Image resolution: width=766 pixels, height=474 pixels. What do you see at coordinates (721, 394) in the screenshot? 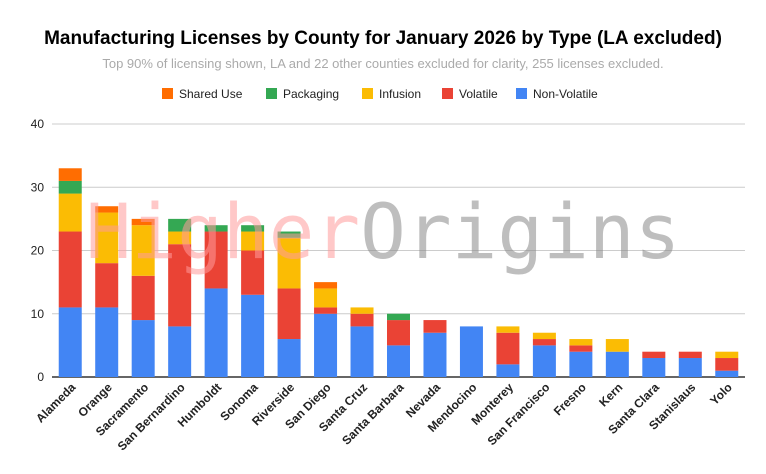
I see `x-tick-label: Yolo` at bounding box center [721, 394].